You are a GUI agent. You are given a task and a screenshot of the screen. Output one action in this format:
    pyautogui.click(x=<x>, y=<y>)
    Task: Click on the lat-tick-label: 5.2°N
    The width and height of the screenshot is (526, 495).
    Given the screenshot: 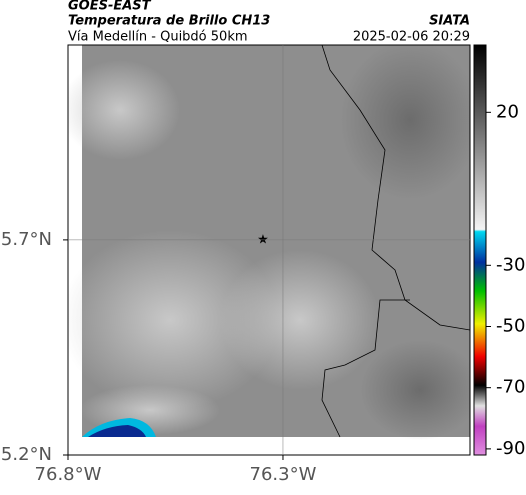 What is the action you would take?
    pyautogui.click(x=26, y=454)
    